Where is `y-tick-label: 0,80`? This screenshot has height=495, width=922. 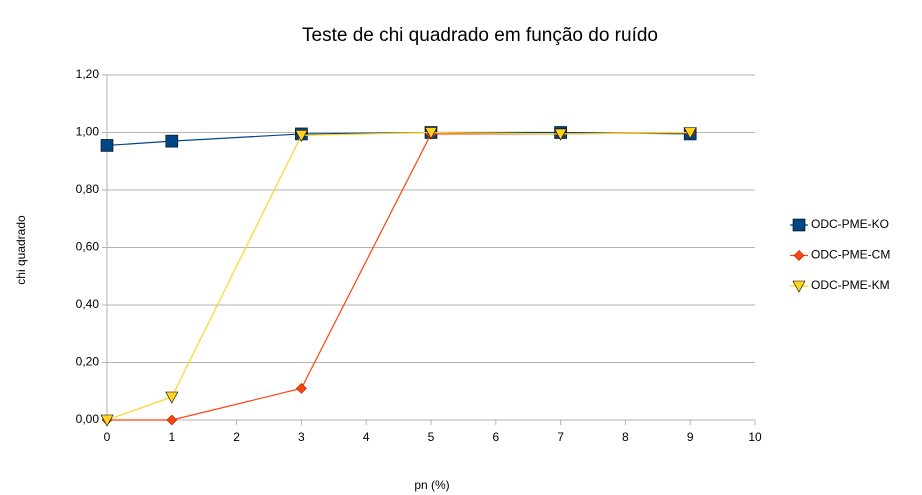
y-tick-label: 0,80 is located at coordinates (88, 189).